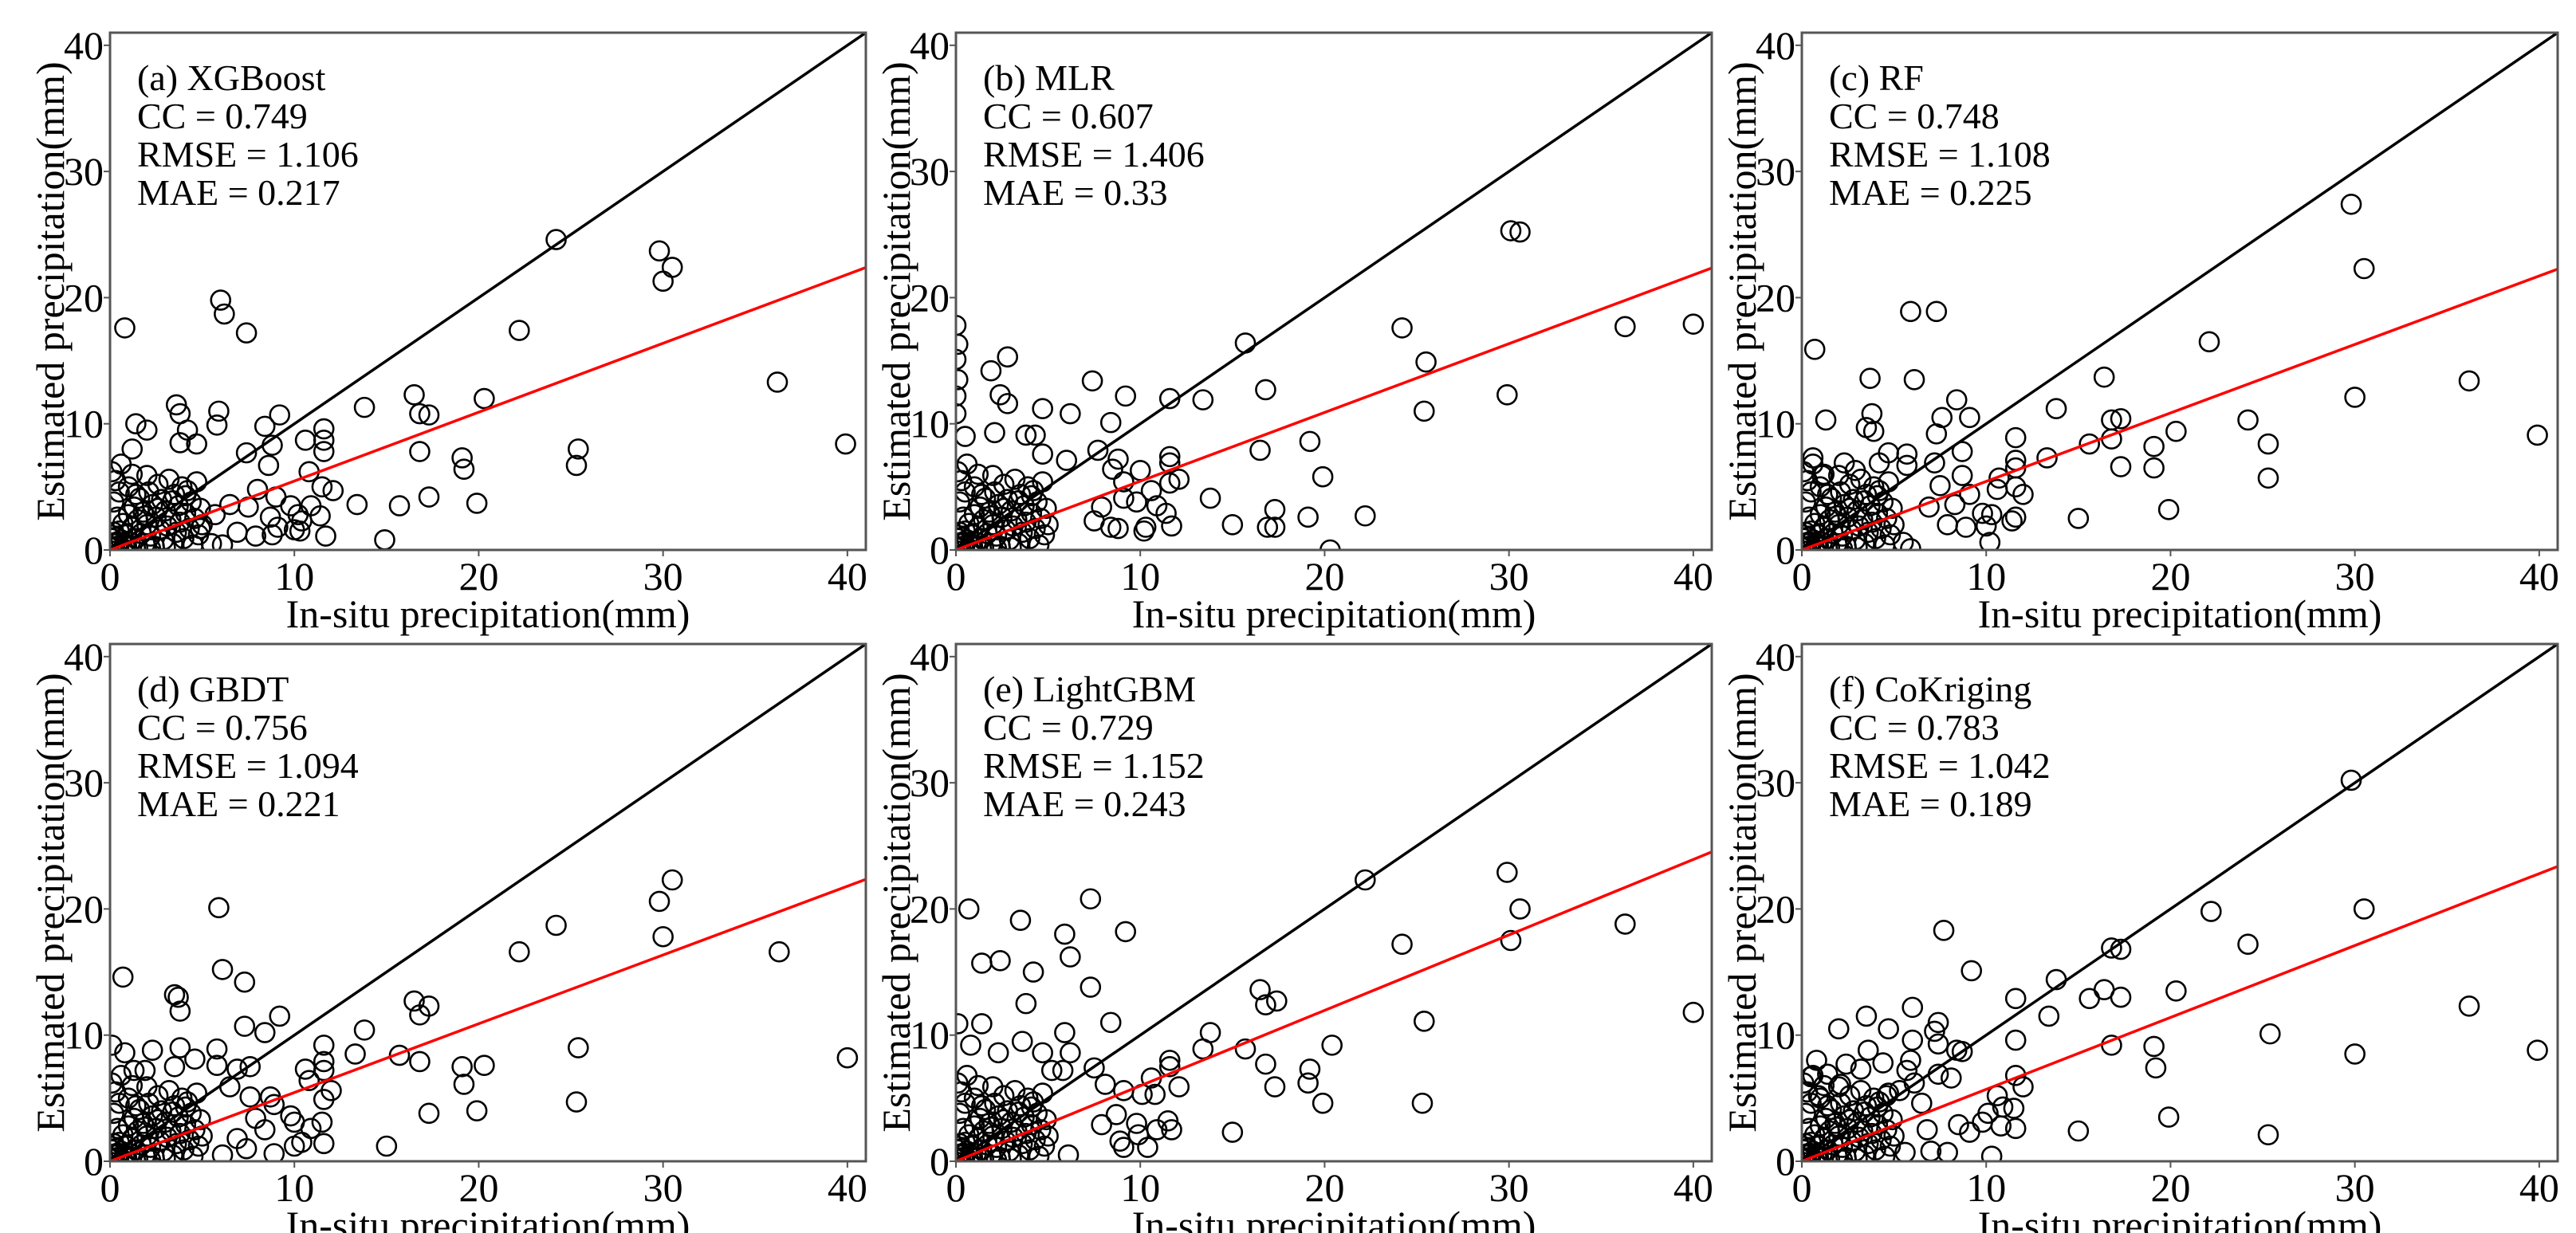 The image size is (2576, 1233). I want to click on panel-cc-annotation: CC = 0.729, so click(1068, 727).